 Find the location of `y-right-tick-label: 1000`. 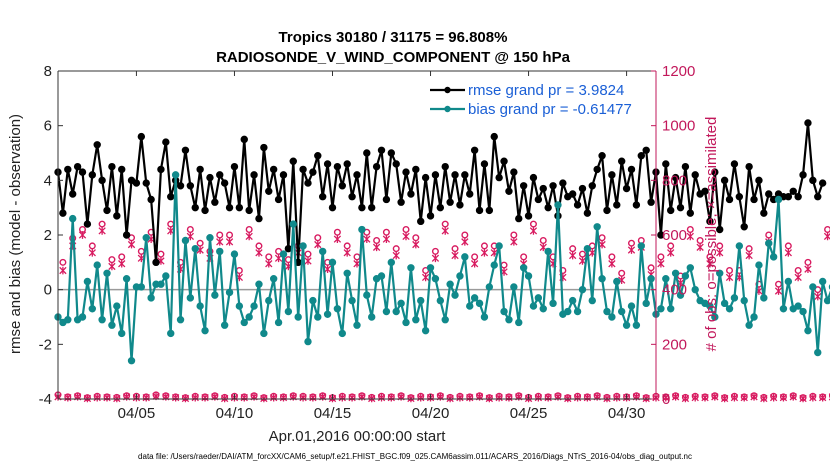

y-right-tick-label: 1000 is located at coordinates (678, 126).